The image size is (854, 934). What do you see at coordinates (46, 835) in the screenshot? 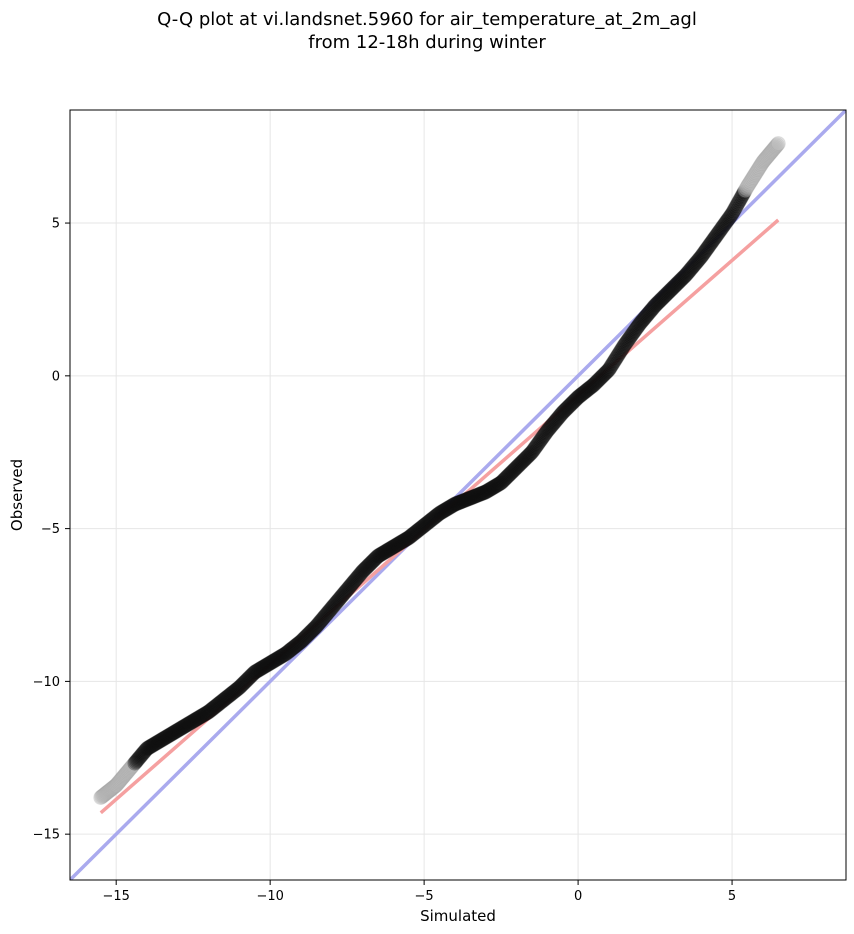
I see `y-tick-label: −15` at bounding box center [46, 835].